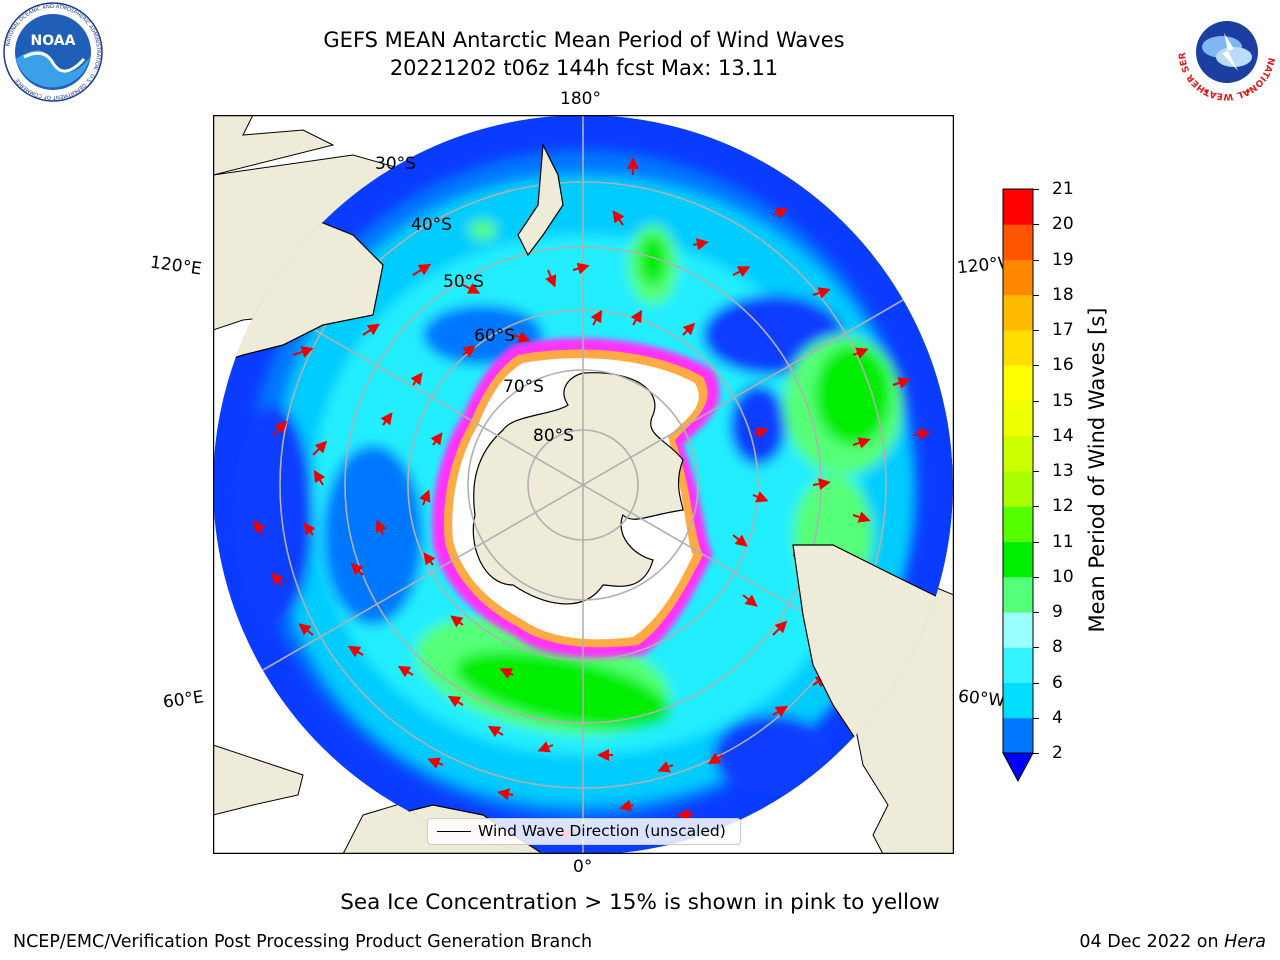 This screenshot has height=960, width=1280. What do you see at coordinates (1063, 541) in the screenshot?
I see `colorbar-tick-label: 11` at bounding box center [1063, 541].